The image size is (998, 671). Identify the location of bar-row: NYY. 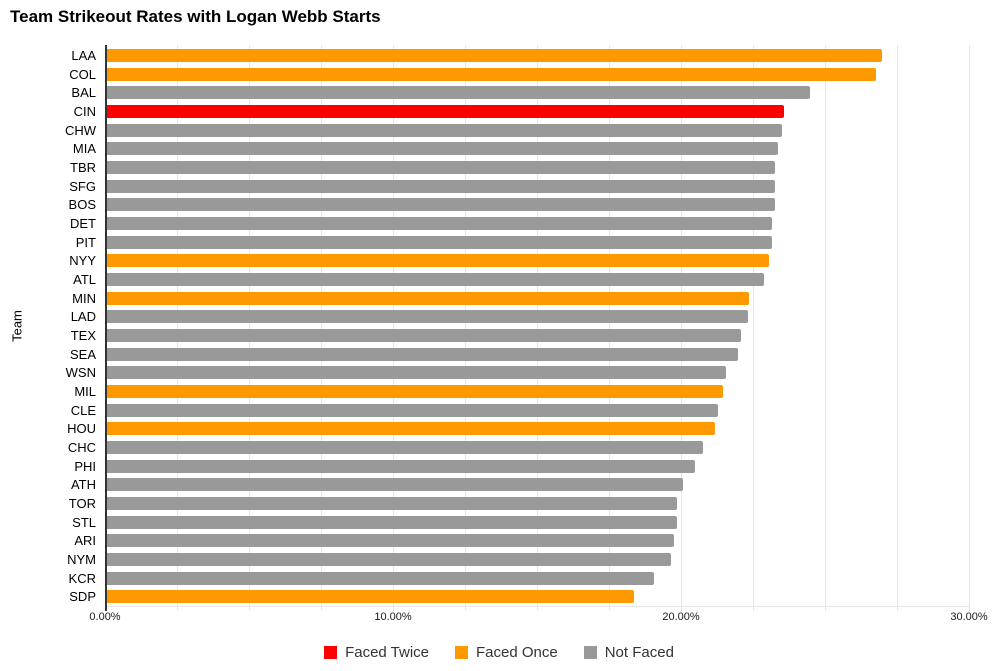
(484, 260).